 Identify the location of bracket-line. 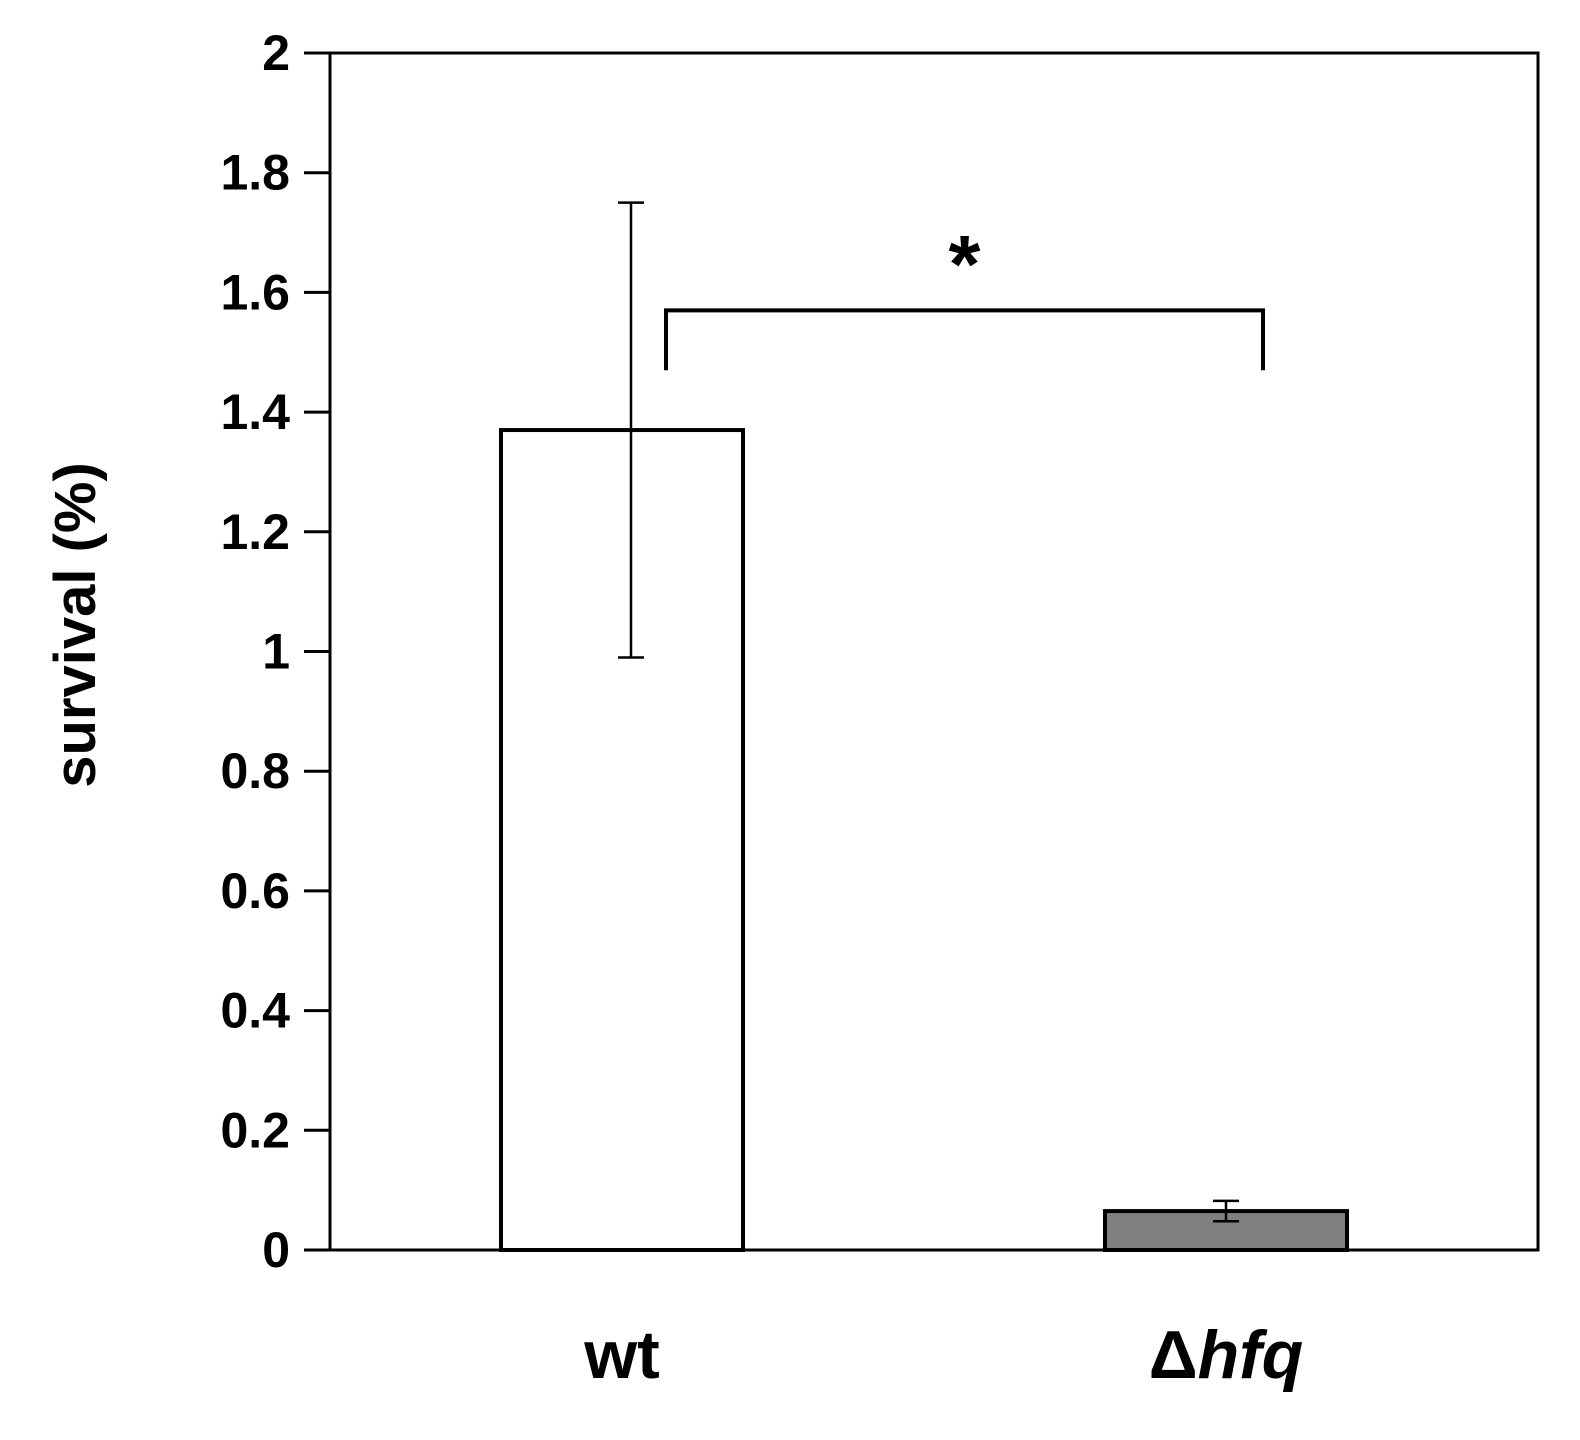
(964, 339).